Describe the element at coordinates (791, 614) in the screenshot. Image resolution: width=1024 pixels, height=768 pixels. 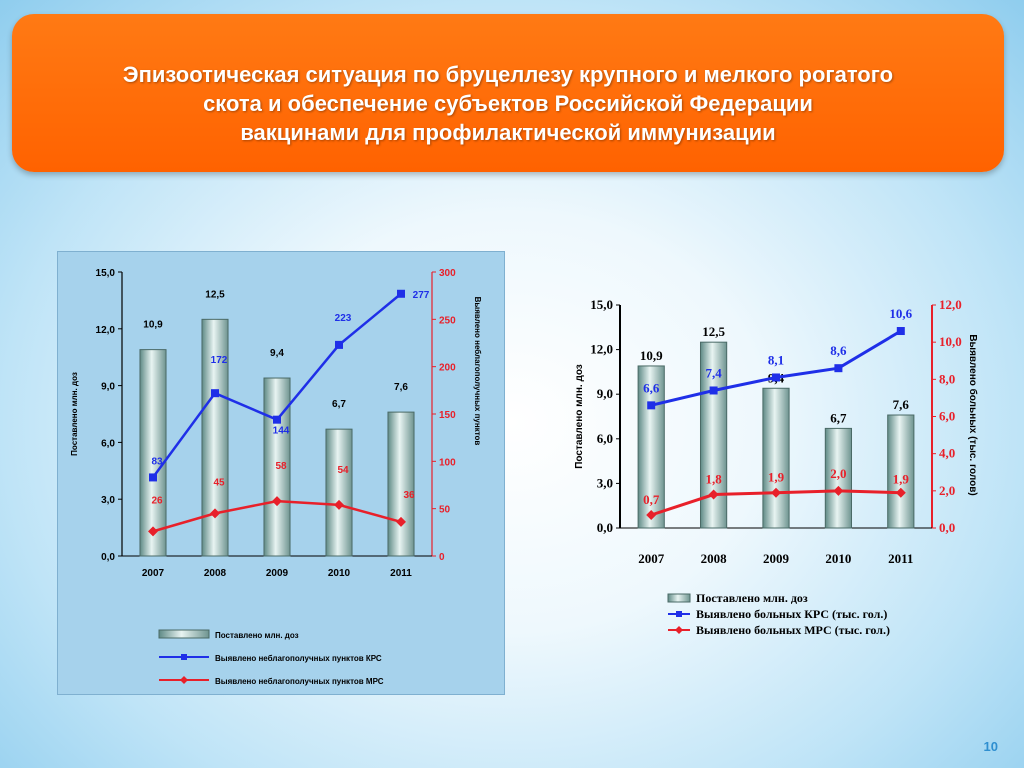
I see `legend-label: Выявлено больных КРС (тыс. гол.)` at that location.